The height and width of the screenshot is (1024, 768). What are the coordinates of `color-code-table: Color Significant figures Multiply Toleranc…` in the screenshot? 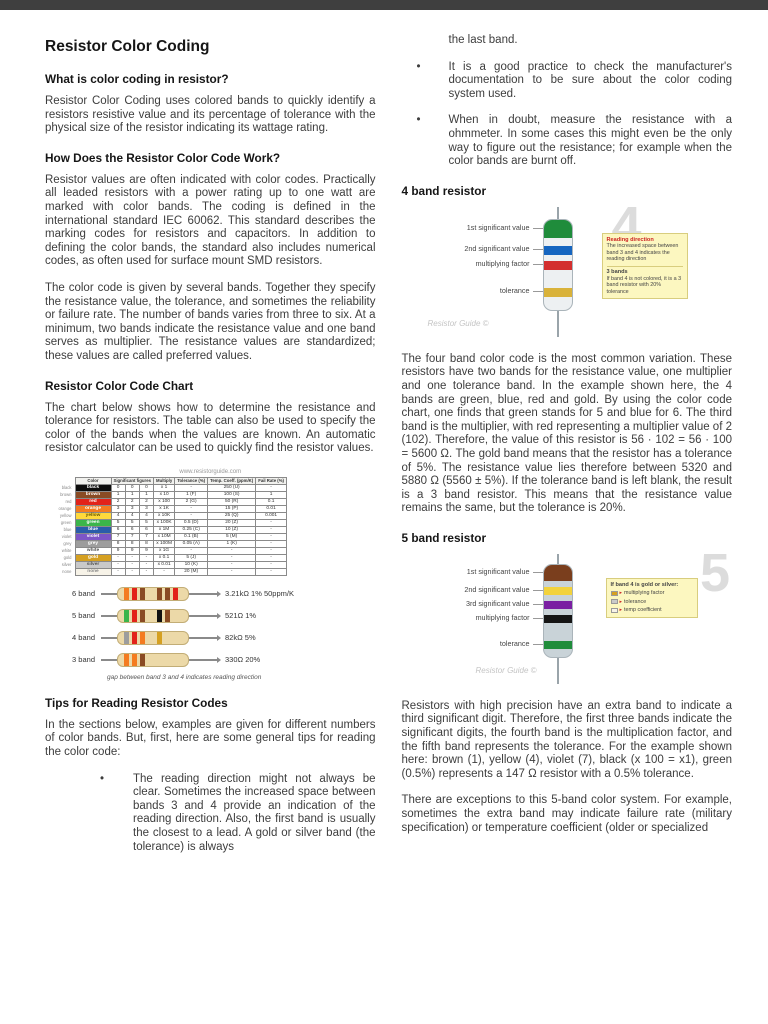 It's located at (170, 526).